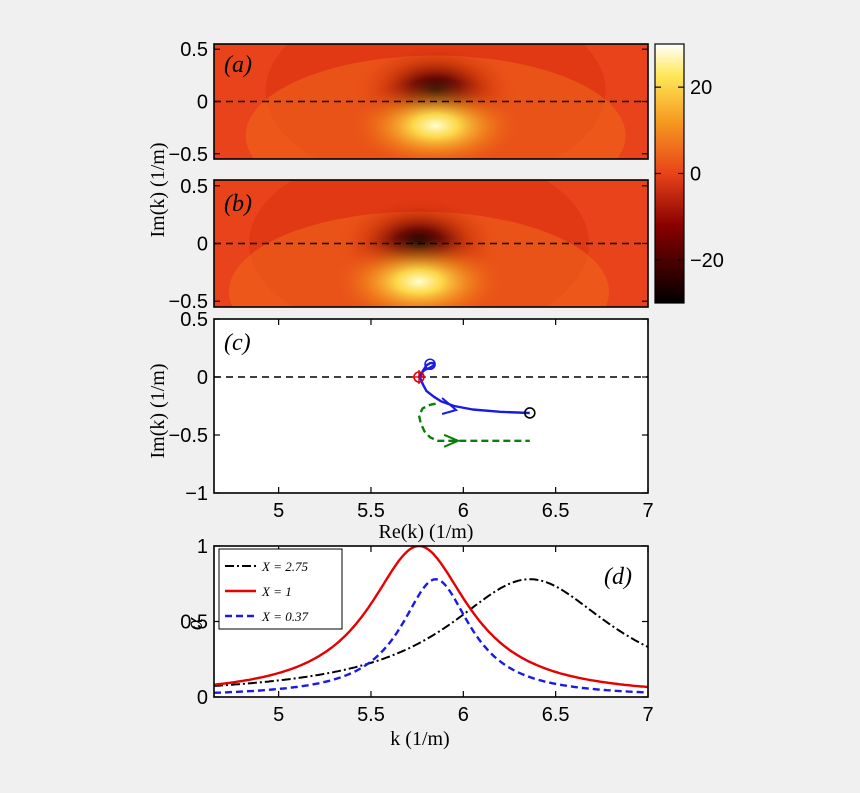 Image resolution: width=860 pixels, height=793 pixels. What do you see at coordinates (695, 175) in the screenshot?
I see `colorbar-tick-label: 0` at bounding box center [695, 175].